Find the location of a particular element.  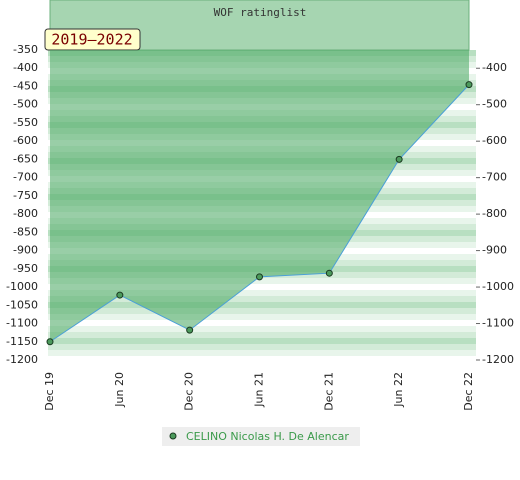

y2-tick-label: -800 is located at coordinates (494, 213).